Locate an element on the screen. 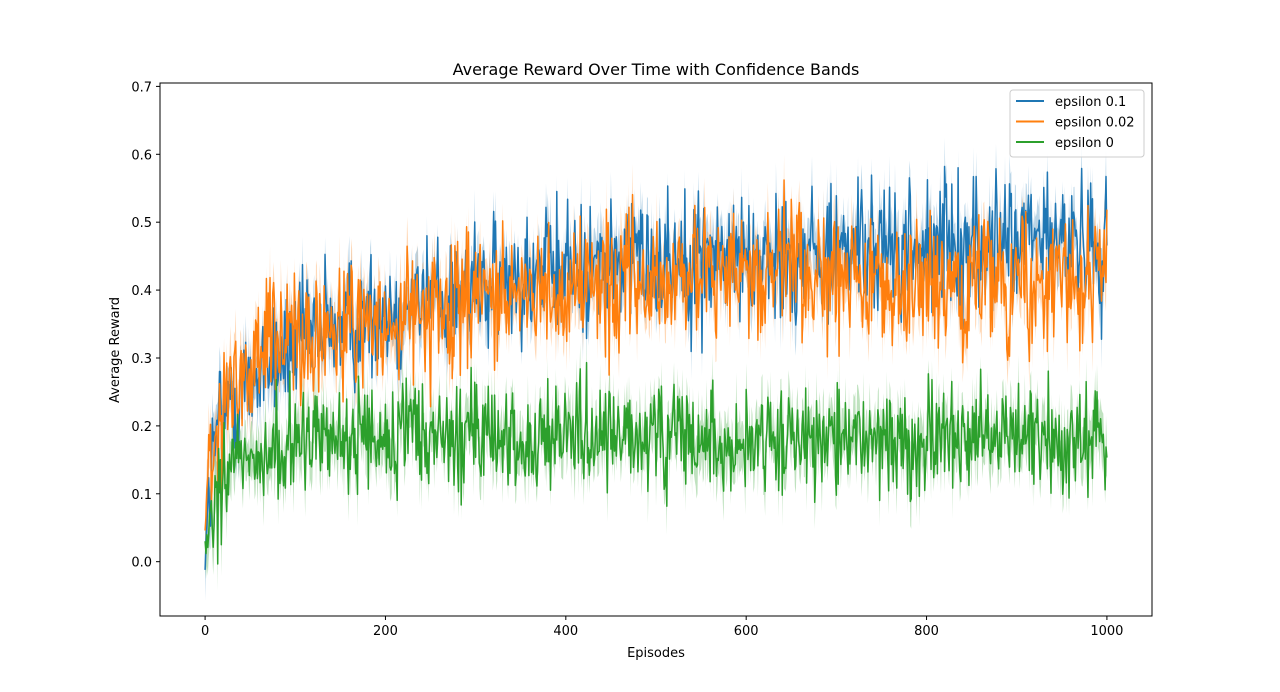 Image resolution: width=1280 pixels, height=692 pixels. legend-box is located at coordinates (1077, 123).